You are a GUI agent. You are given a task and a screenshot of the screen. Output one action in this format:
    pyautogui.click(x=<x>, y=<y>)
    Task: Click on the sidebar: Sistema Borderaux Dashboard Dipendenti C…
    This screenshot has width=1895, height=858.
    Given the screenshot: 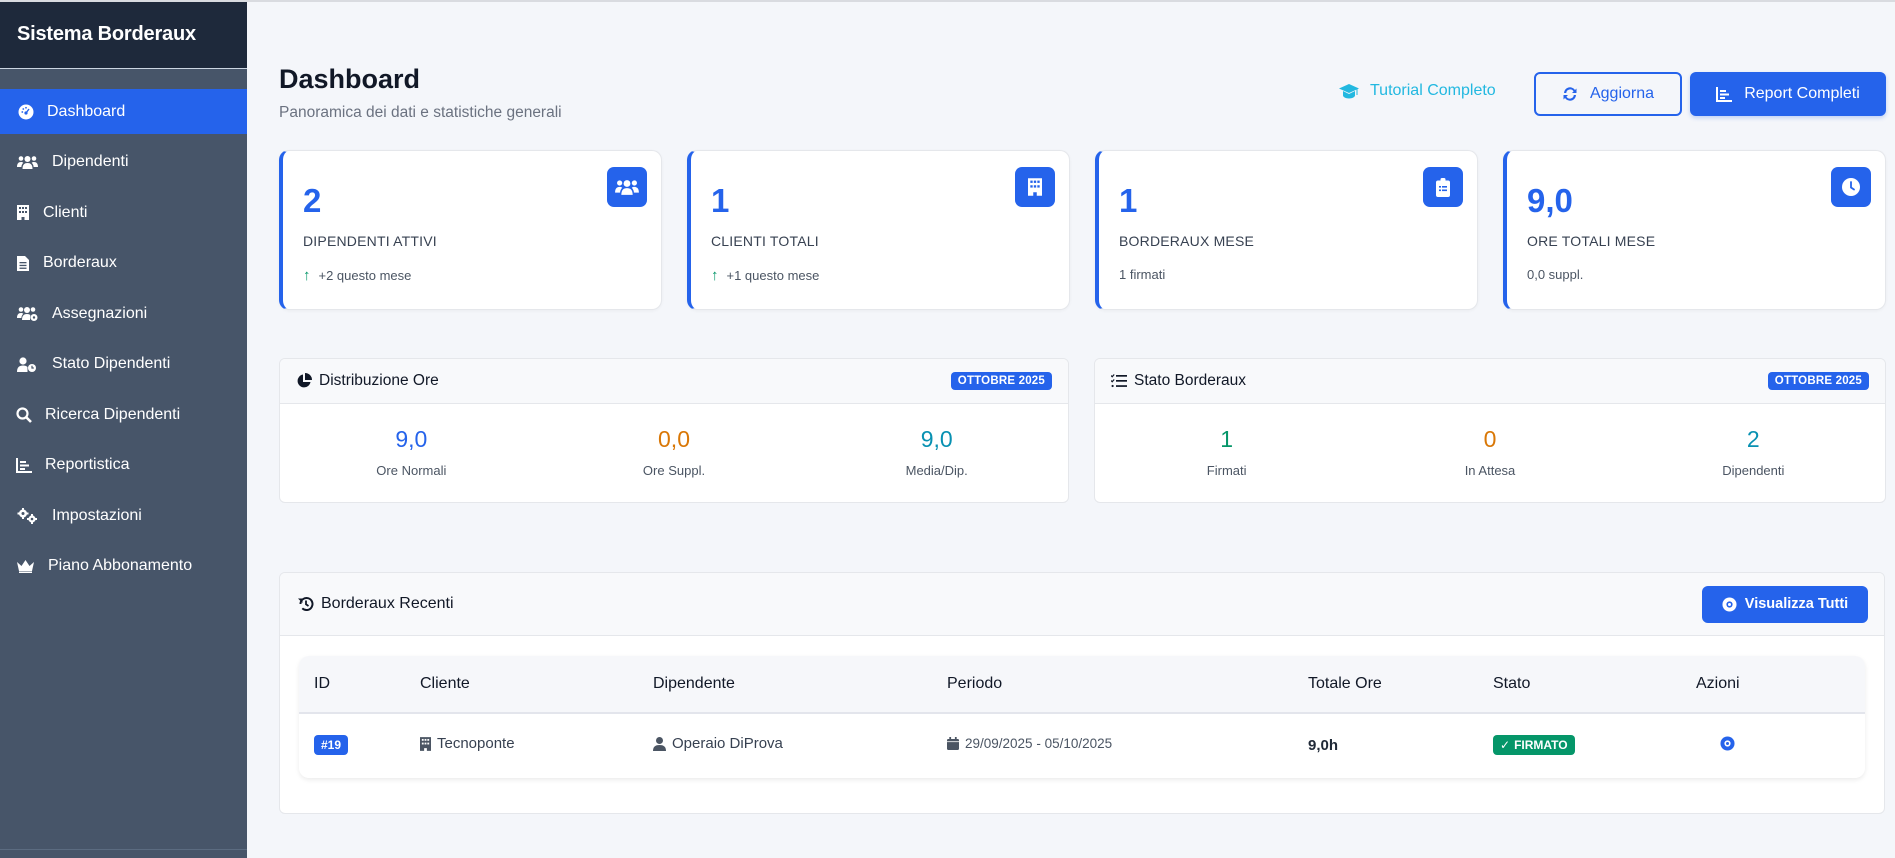 What is the action you would take?
    pyautogui.click(x=123, y=429)
    